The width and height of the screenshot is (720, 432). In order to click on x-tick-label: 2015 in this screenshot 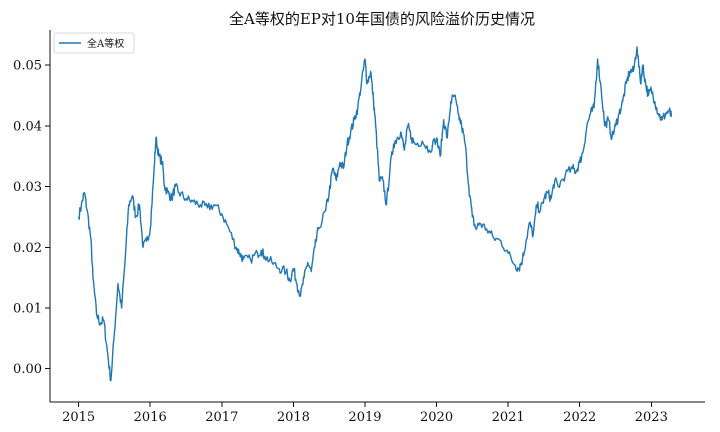, I will do `click(78, 417)`.